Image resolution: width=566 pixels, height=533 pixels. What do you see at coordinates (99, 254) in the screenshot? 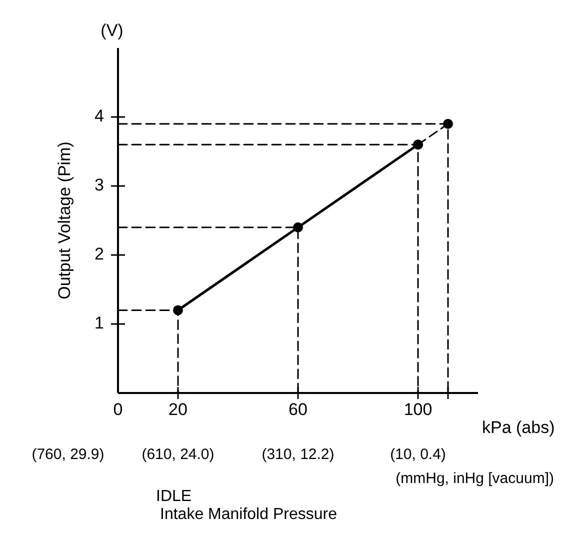
I see `y-tick-label: 2` at bounding box center [99, 254].